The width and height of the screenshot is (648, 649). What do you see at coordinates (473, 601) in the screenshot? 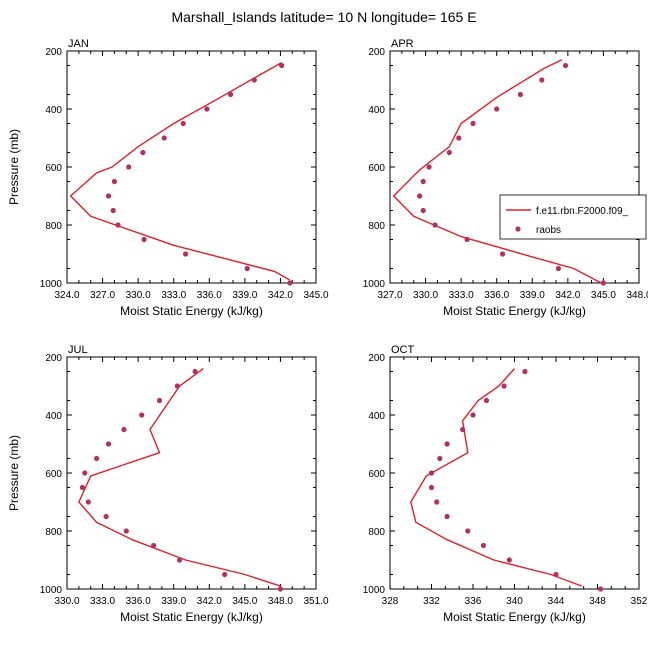
I see `x-tick-label: 336` at bounding box center [473, 601].